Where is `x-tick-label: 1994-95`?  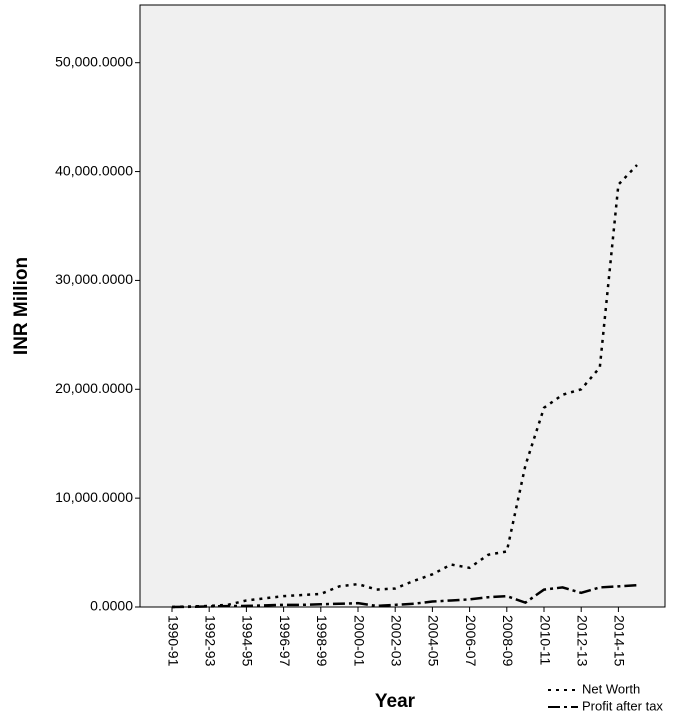 x-tick-label: 1994-95 is located at coordinates (248, 641).